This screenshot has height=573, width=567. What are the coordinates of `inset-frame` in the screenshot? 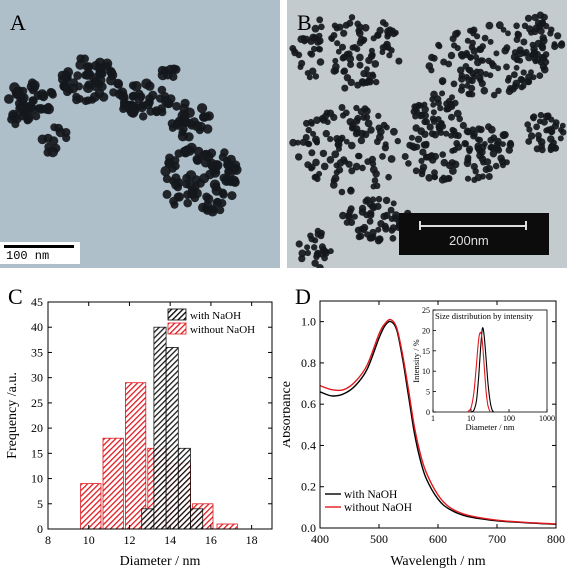 It's located at (490, 361).